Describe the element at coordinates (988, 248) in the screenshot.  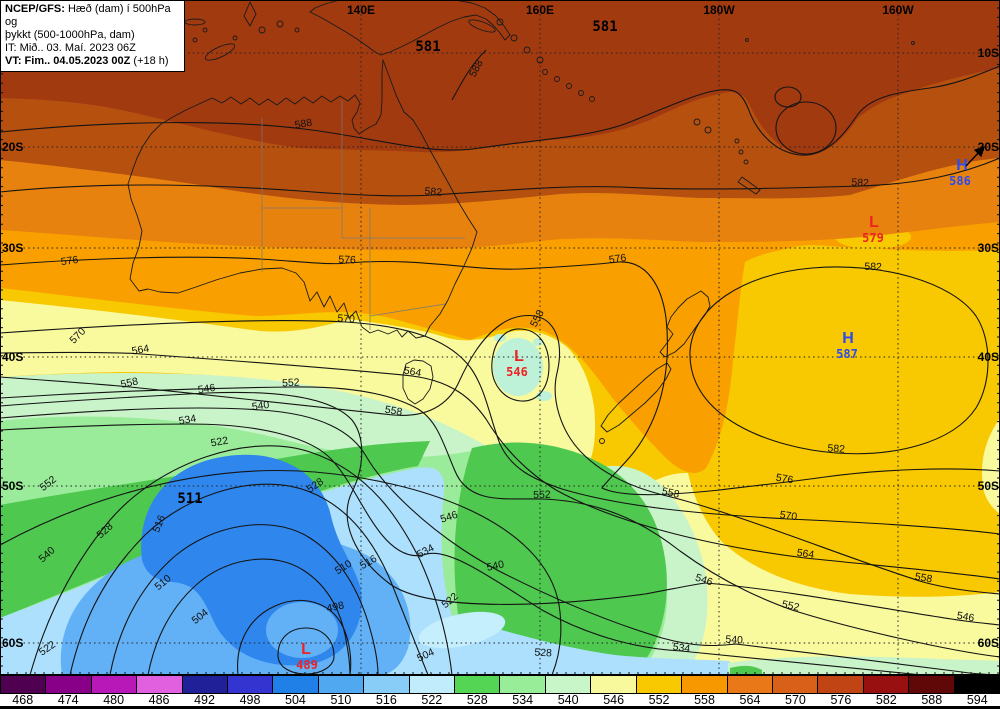
I see `lat-label-right-30S: 30S` at that location.